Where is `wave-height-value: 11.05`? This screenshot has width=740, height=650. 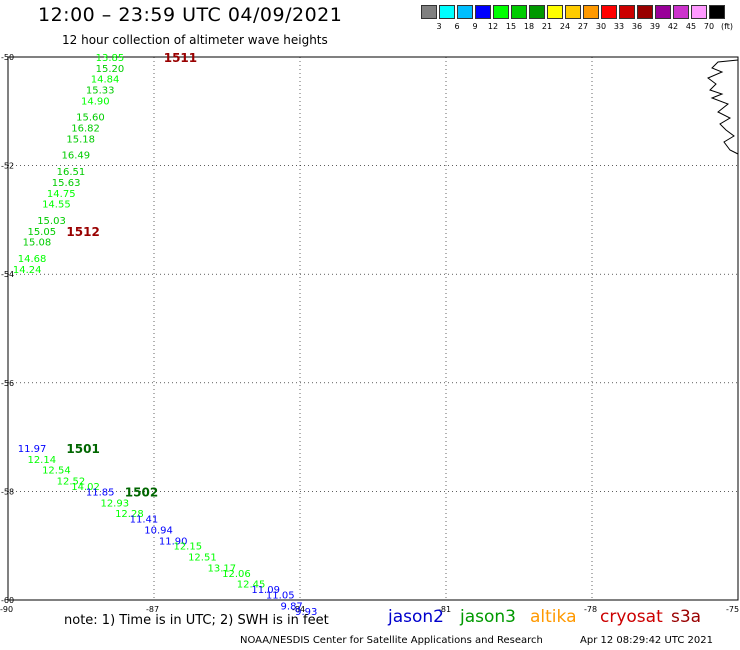 wave-height-value: 11.05 is located at coordinates (280, 596).